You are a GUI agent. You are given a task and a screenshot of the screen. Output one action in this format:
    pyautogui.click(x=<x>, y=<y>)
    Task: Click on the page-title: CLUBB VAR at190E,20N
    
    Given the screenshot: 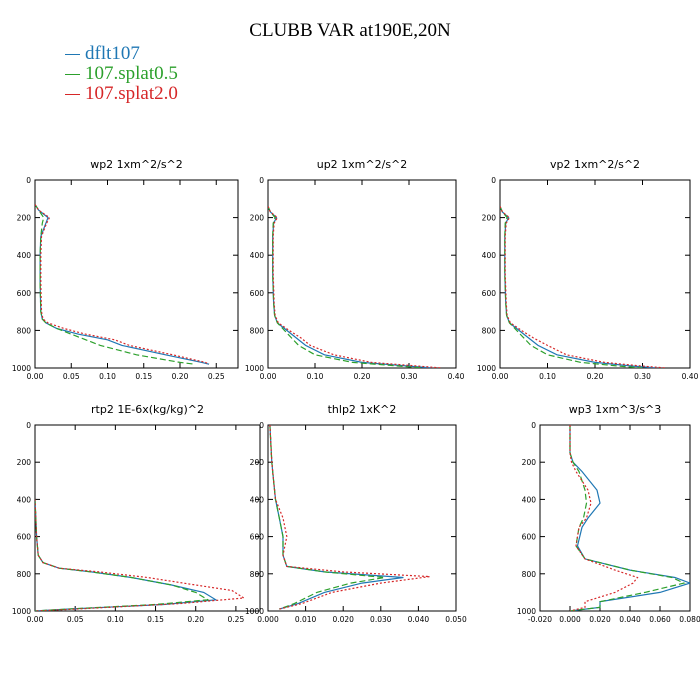 What is the action you would take?
    pyautogui.click(x=350, y=30)
    